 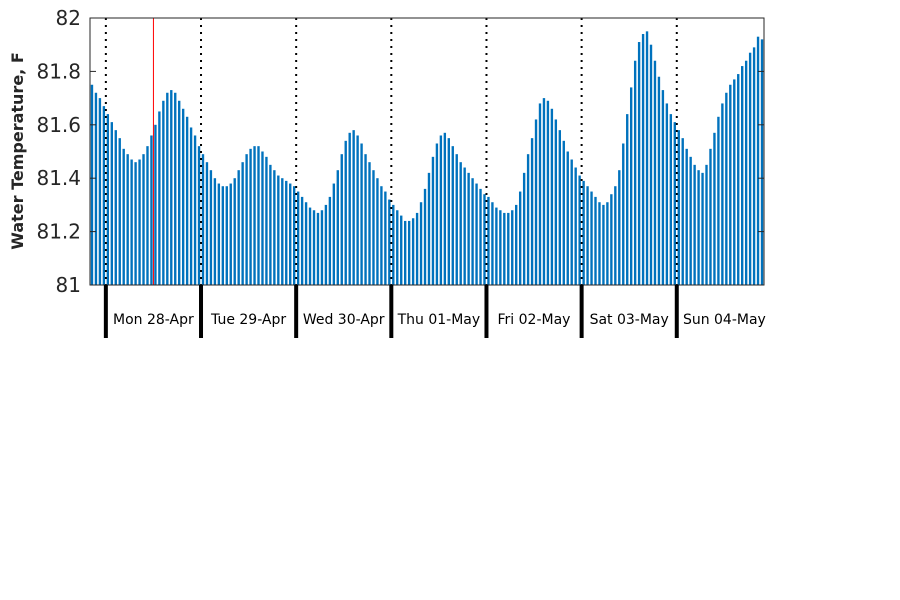 What do you see at coordinates (724, 320) in the screenshot?
I see `day-label: Sun 04-May` at bounding box center [724, 320].